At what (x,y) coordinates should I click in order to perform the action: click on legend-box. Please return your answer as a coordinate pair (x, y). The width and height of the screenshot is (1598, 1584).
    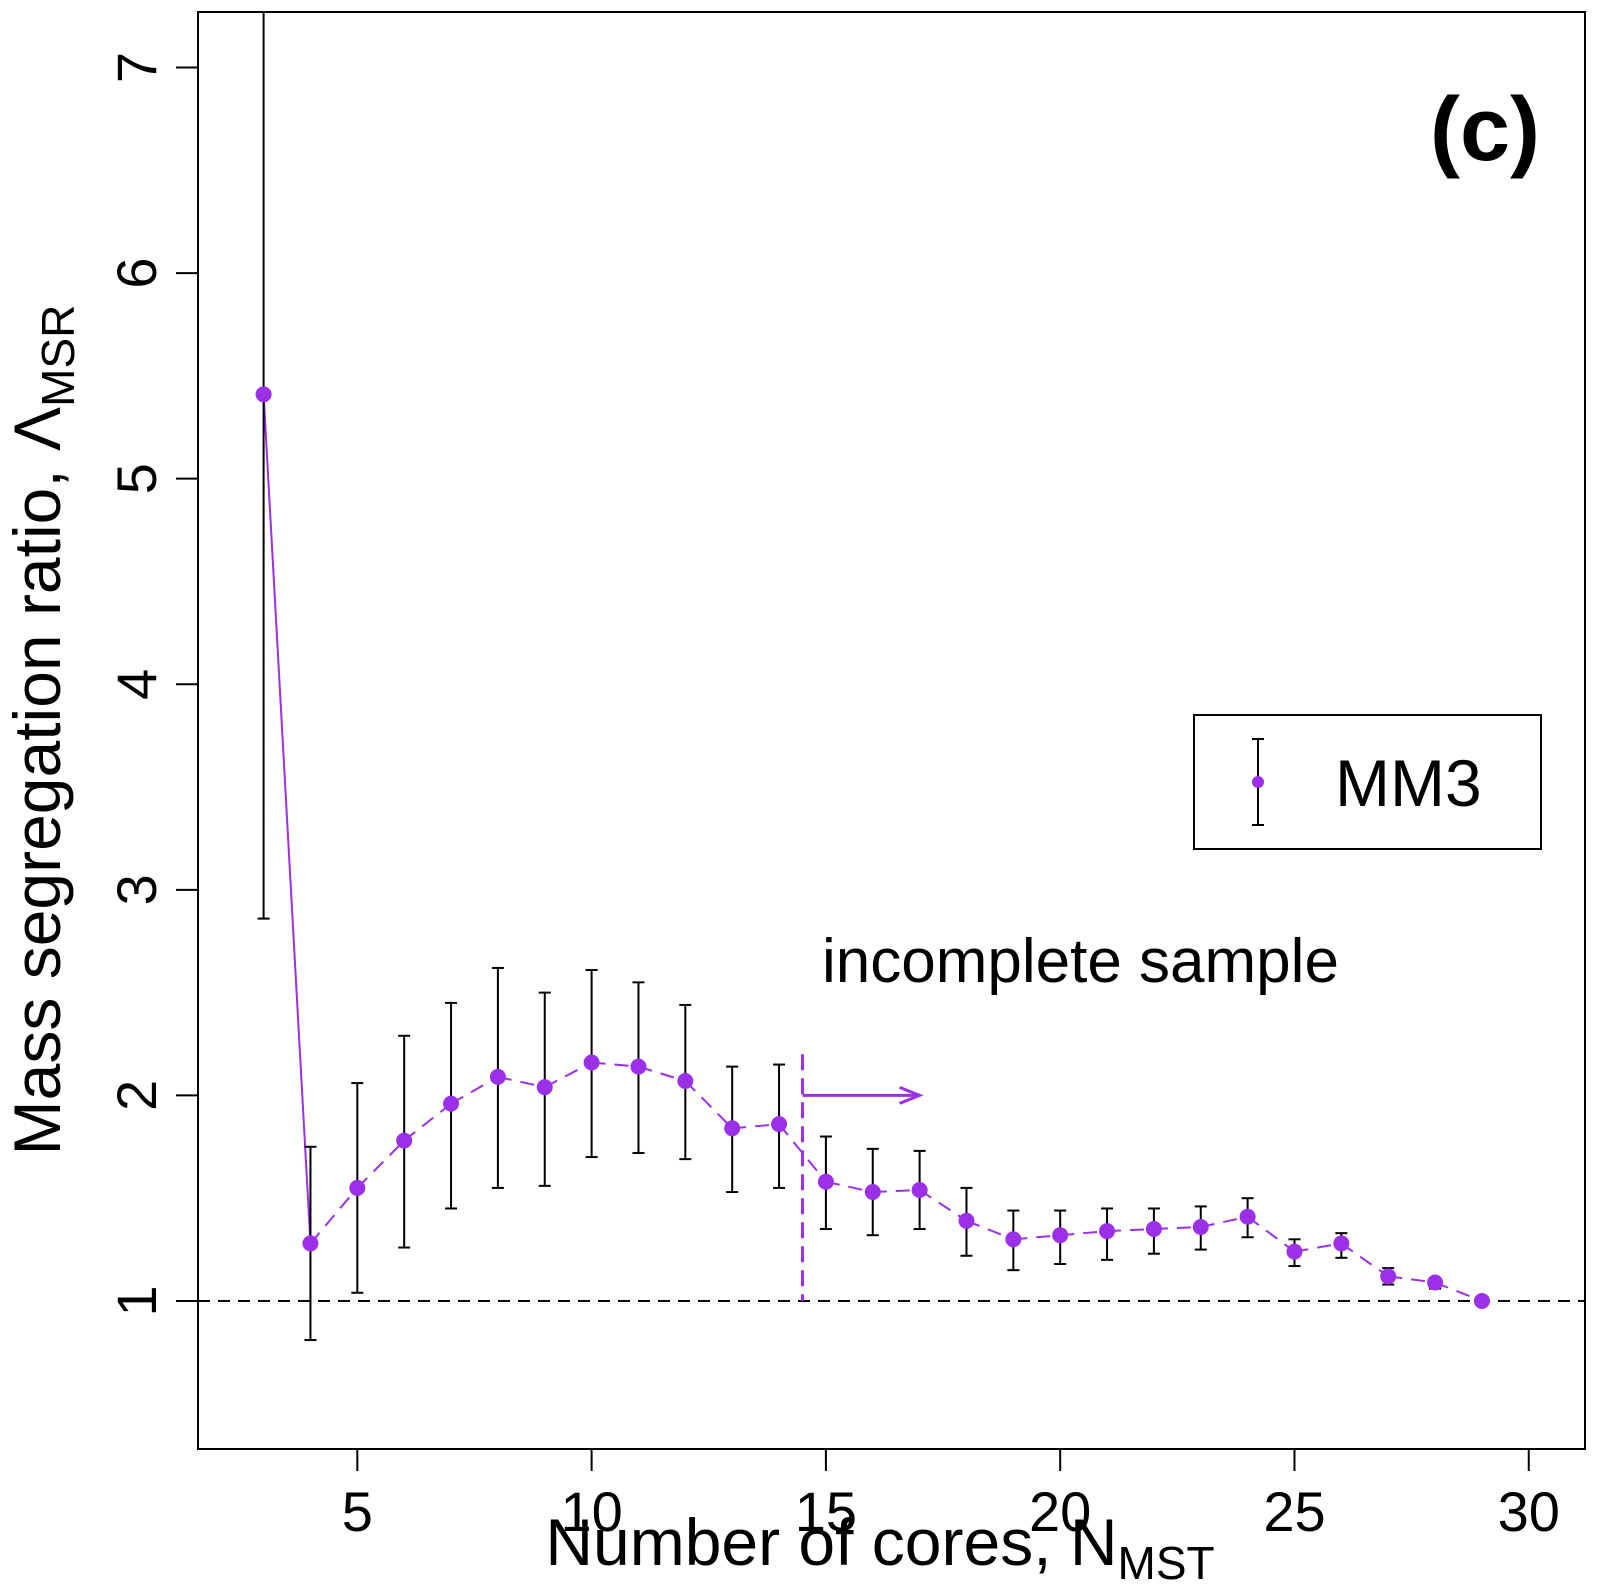
    Looking at the image, I should click on (1367, 782).